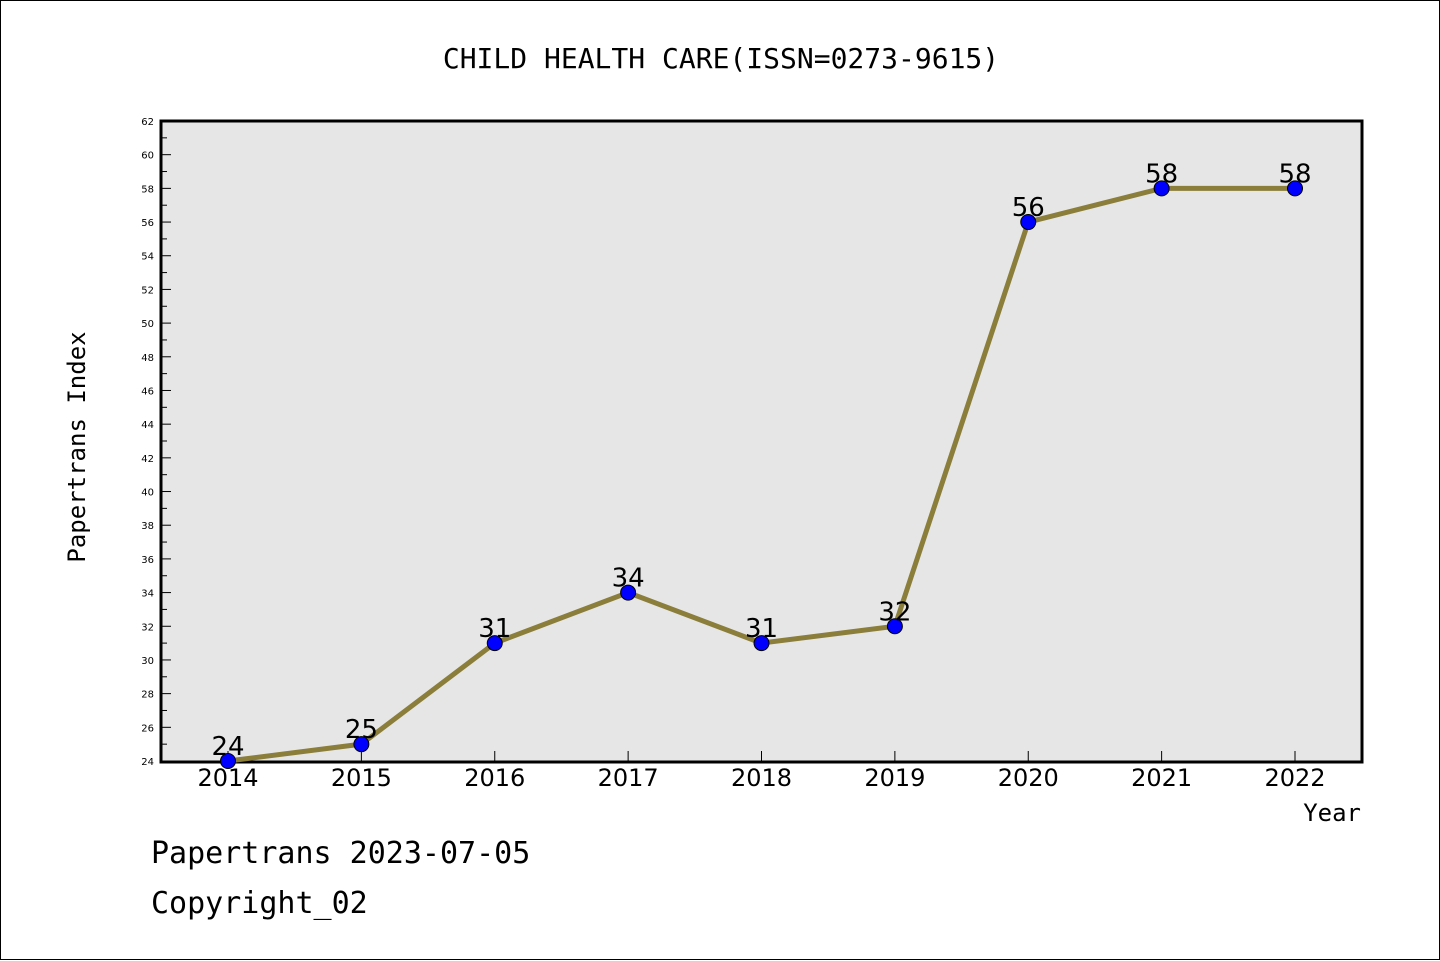  I want to click on x-axis-label: Year, so click(1332, 813).